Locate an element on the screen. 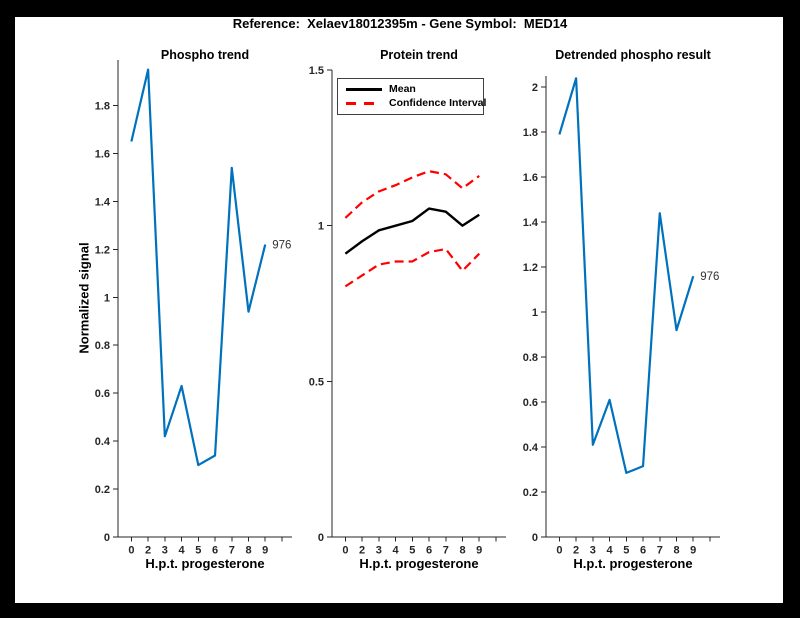 Image resolution: width=800 pixels, height=618 pixels. y-tick-label: 2 is located at coordinates (535, 88).